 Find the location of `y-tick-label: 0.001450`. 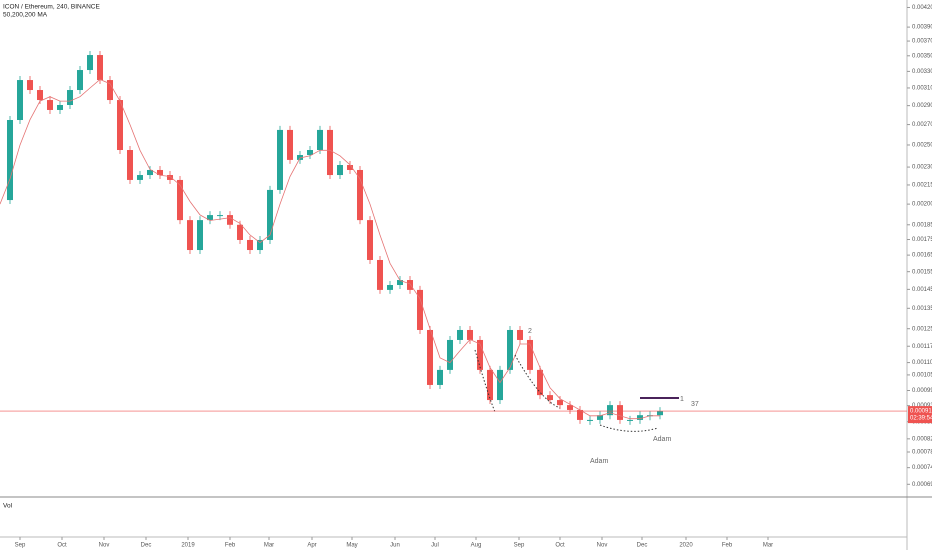

y-tick-label: 0.001450 is located at coordinates (922, 290).